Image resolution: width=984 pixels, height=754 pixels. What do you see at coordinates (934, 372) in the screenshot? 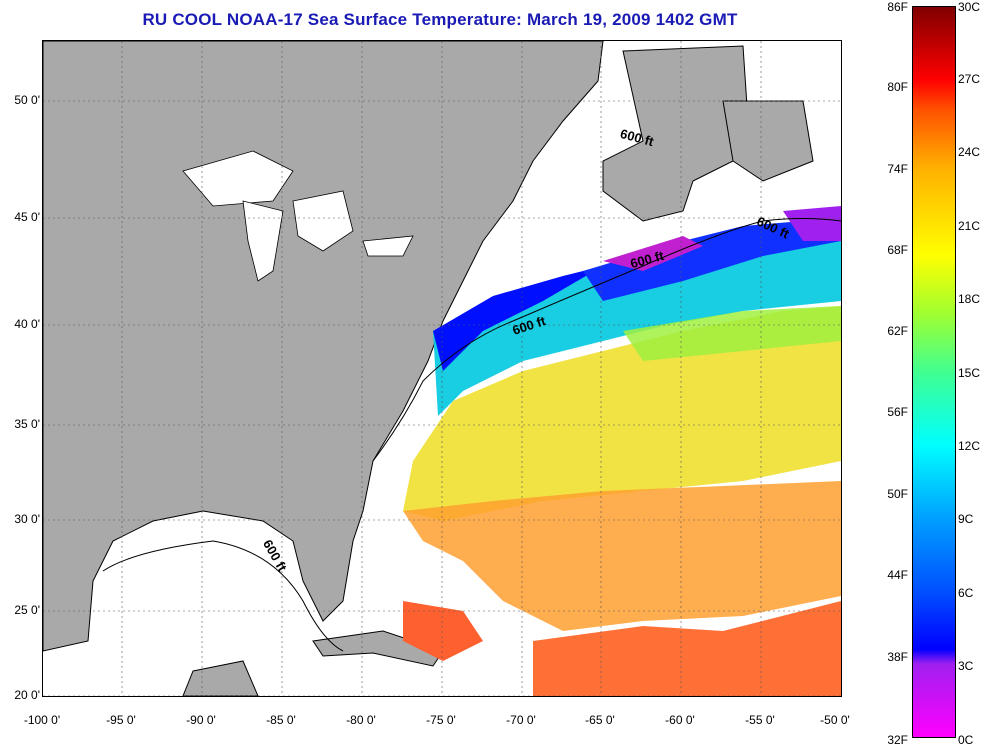
I see `temperature-colorbar` at bounding box center [934, 372].